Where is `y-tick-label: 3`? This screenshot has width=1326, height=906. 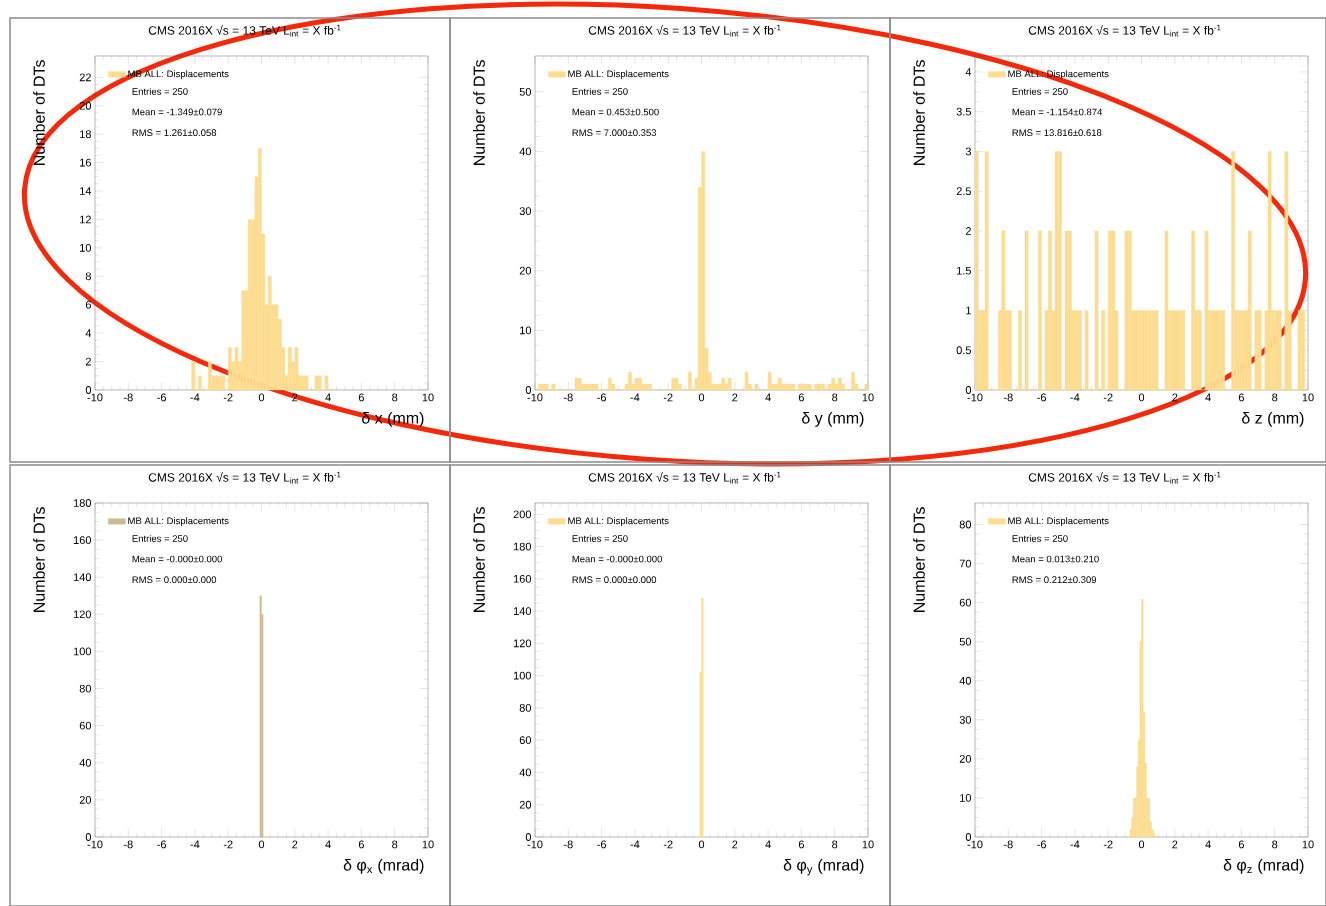
y-tick-label: 3 is located at coordinates (968, 151).